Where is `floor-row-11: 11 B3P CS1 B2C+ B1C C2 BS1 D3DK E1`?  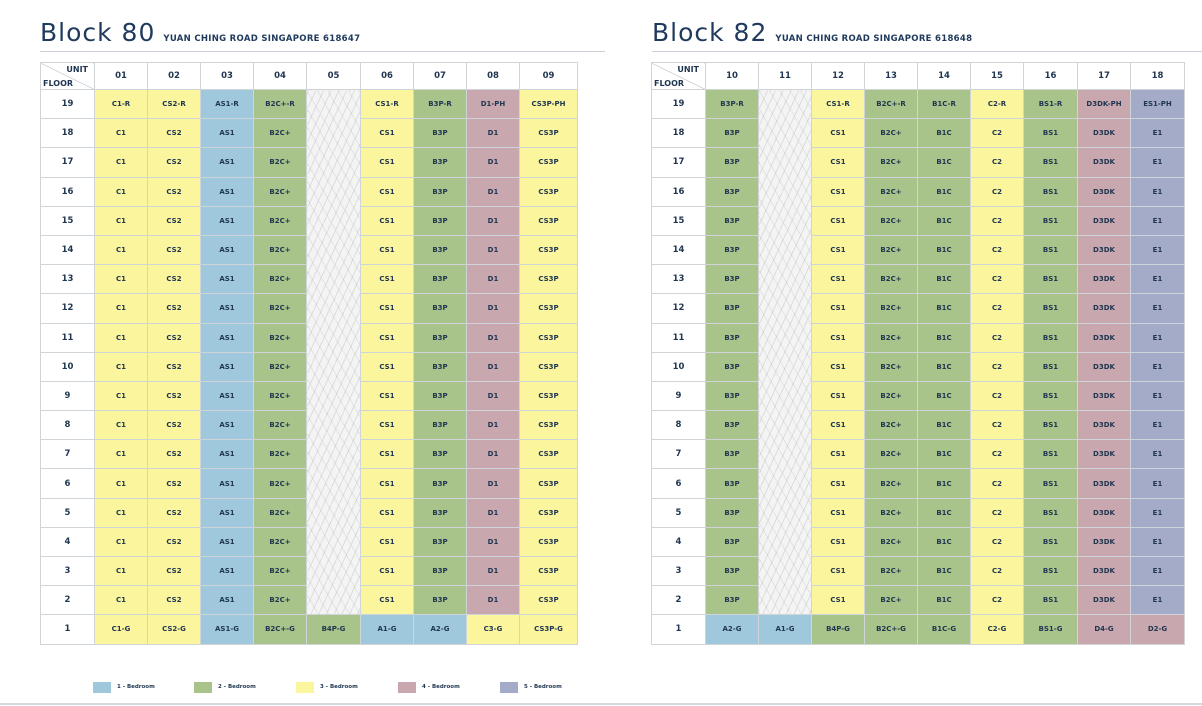 floor-row-11: 11 B3P CS1 B2C+ B1C C2 BS1 D3DK E1 is located at coordinates (918, 337).